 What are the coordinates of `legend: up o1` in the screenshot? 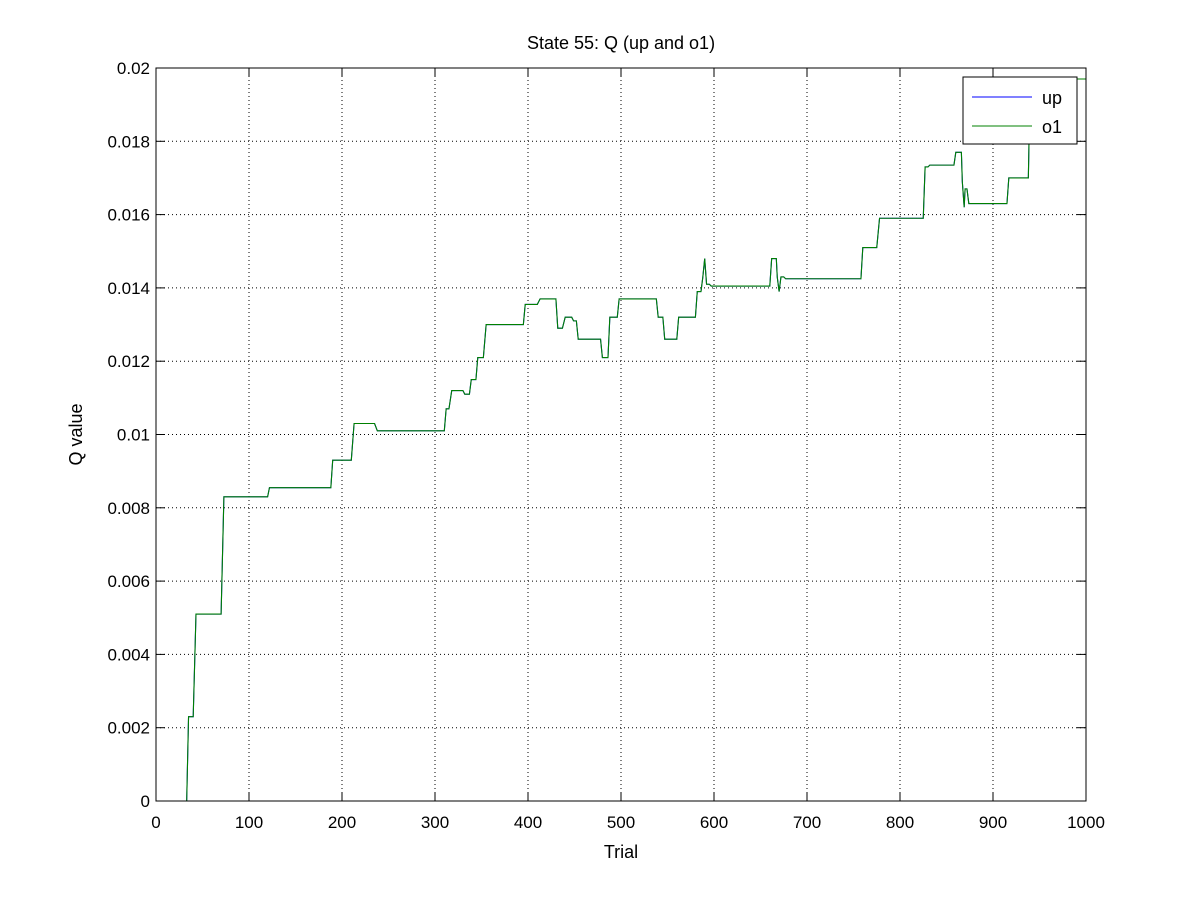 It's located at (1020, 110).